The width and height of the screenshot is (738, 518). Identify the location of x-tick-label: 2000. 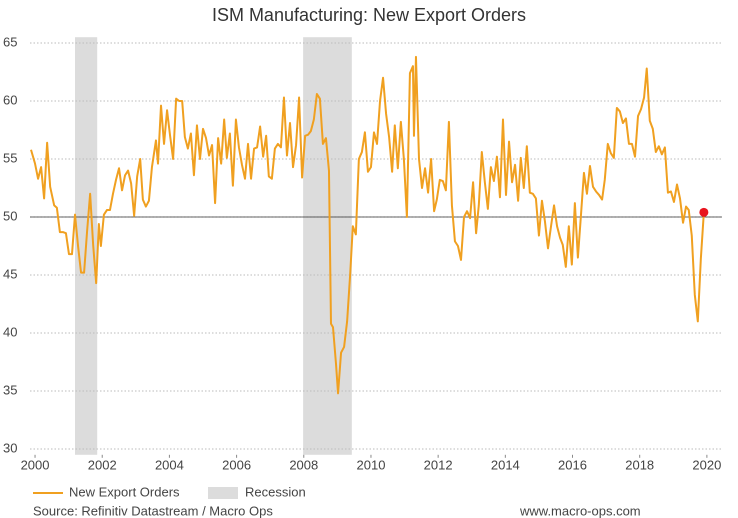
(35, 464).